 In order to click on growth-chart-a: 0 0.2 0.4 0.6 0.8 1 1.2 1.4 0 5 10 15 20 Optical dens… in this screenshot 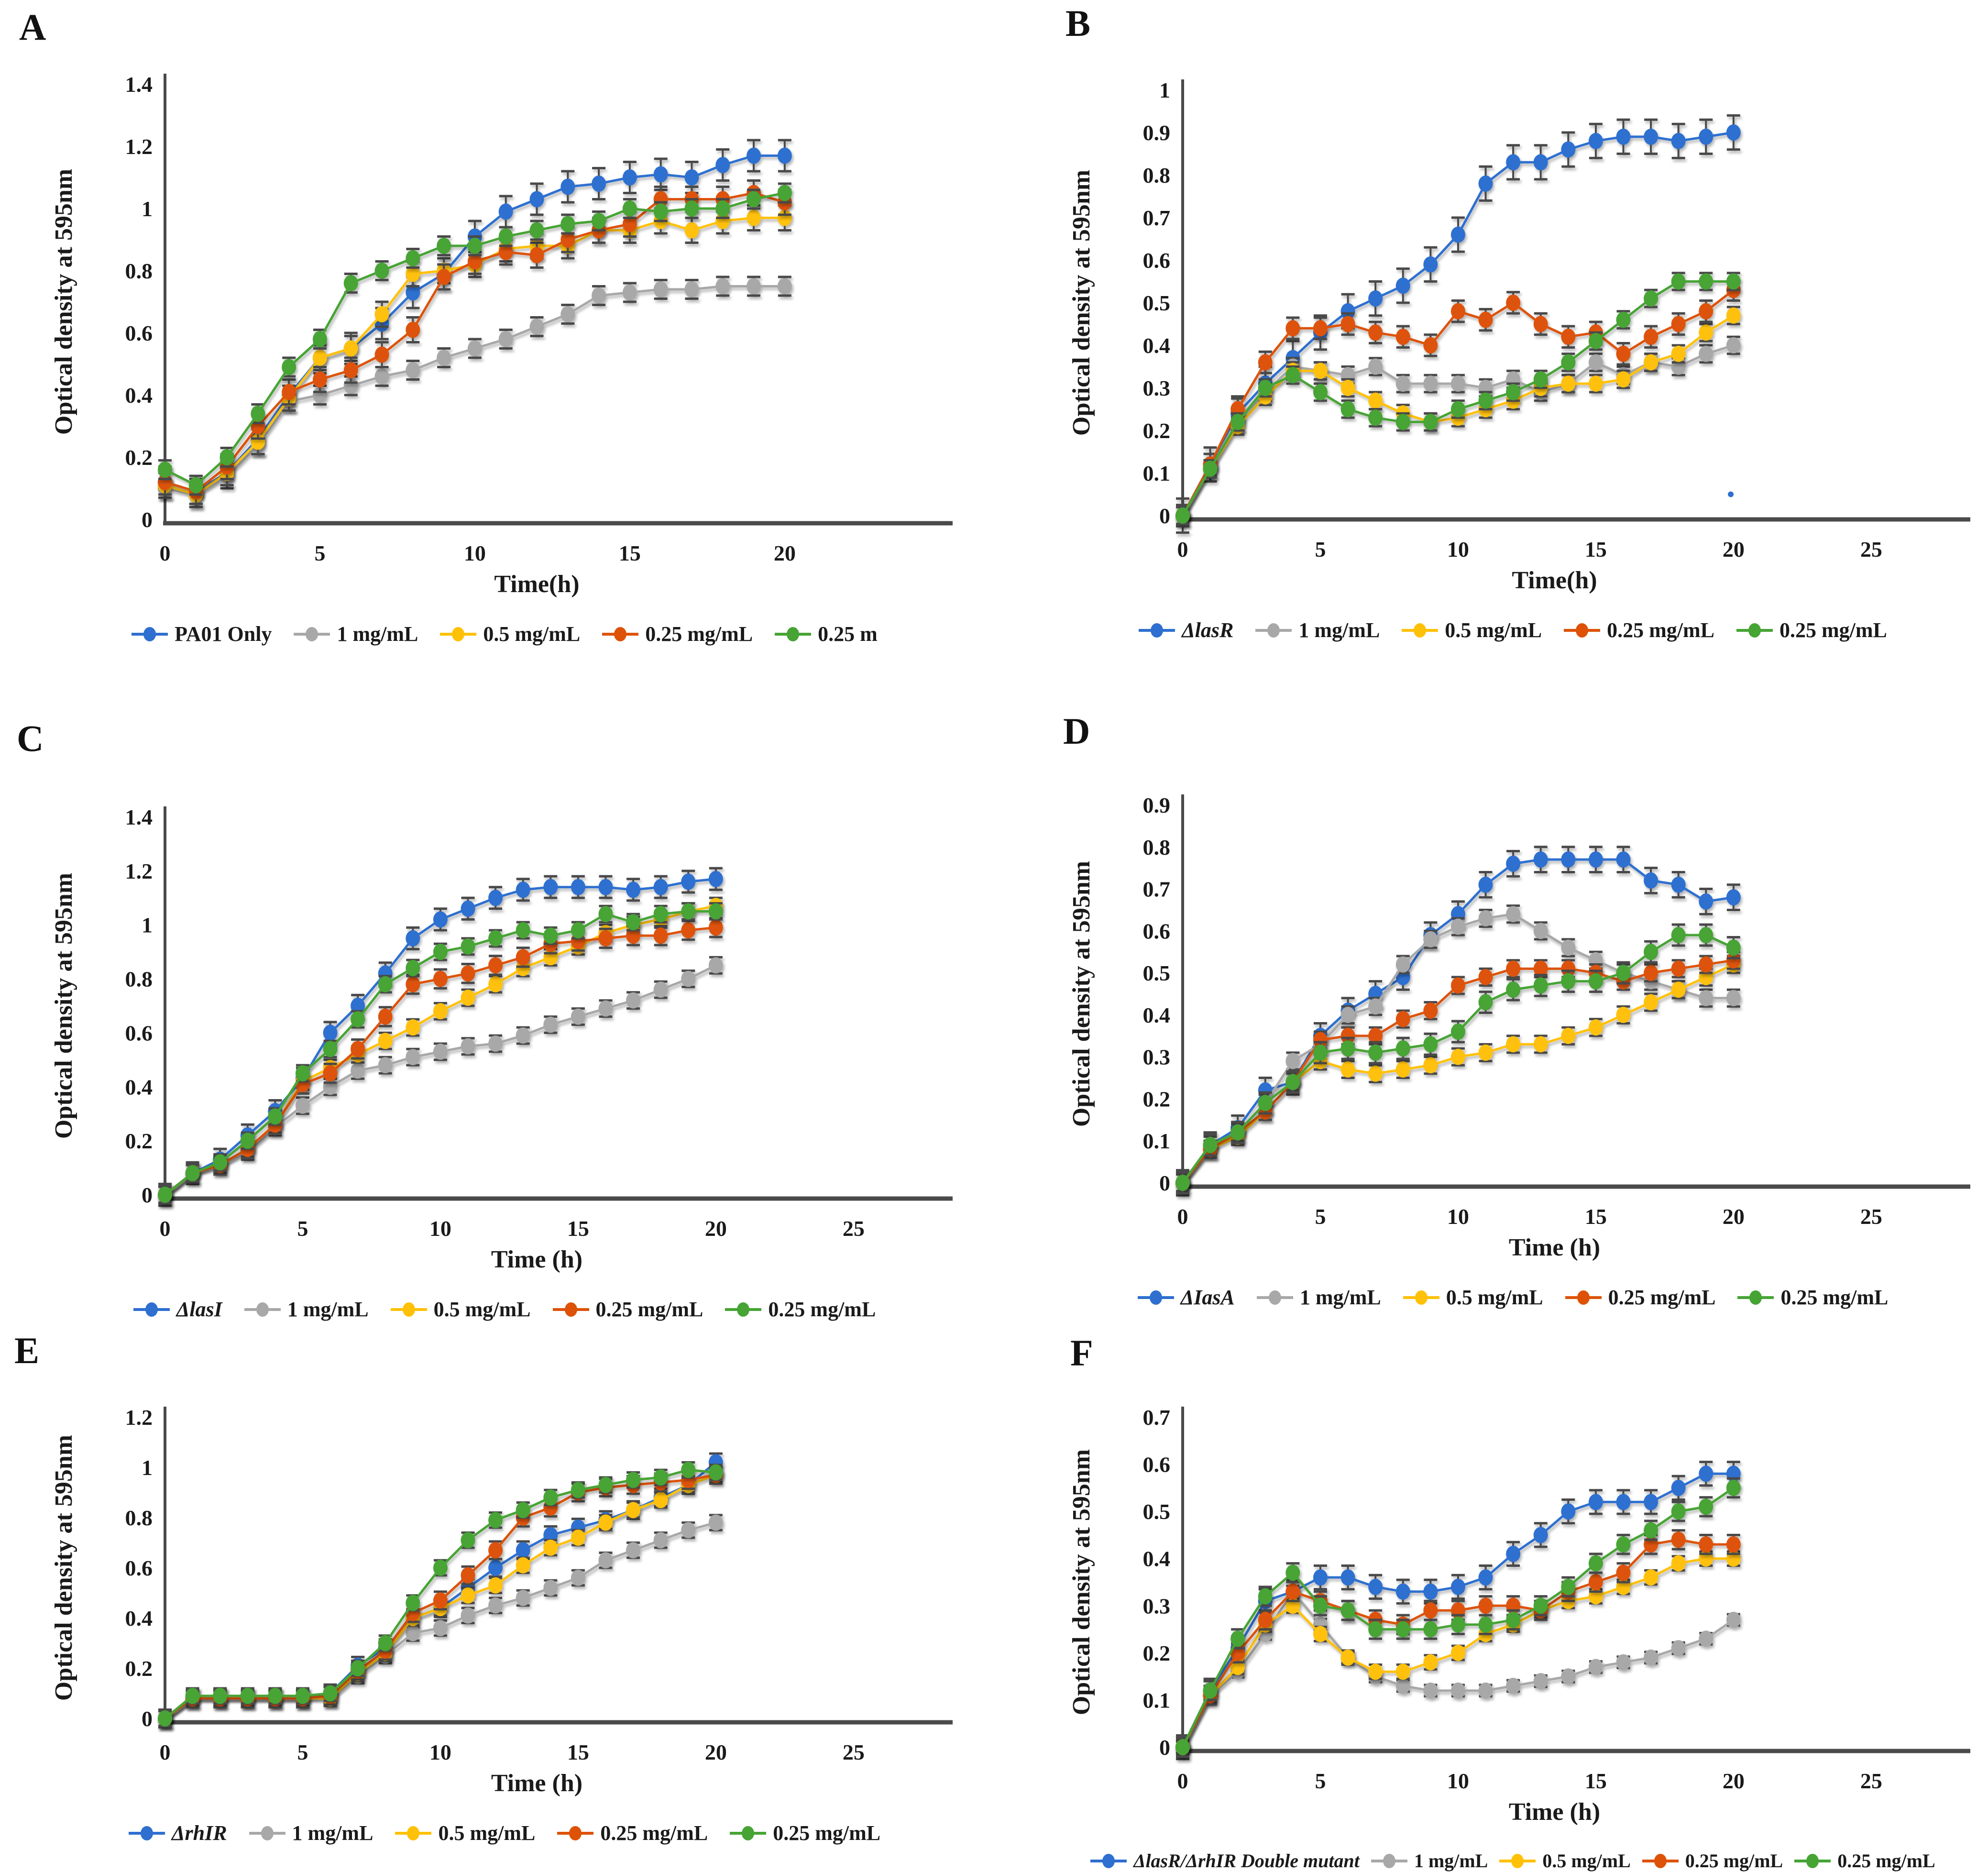, I will do `click(502, 335)`.